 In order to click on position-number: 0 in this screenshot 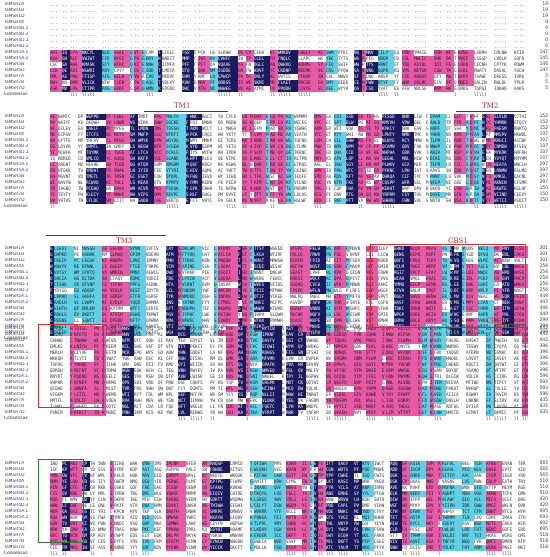, I will do `click(546, 28)`.